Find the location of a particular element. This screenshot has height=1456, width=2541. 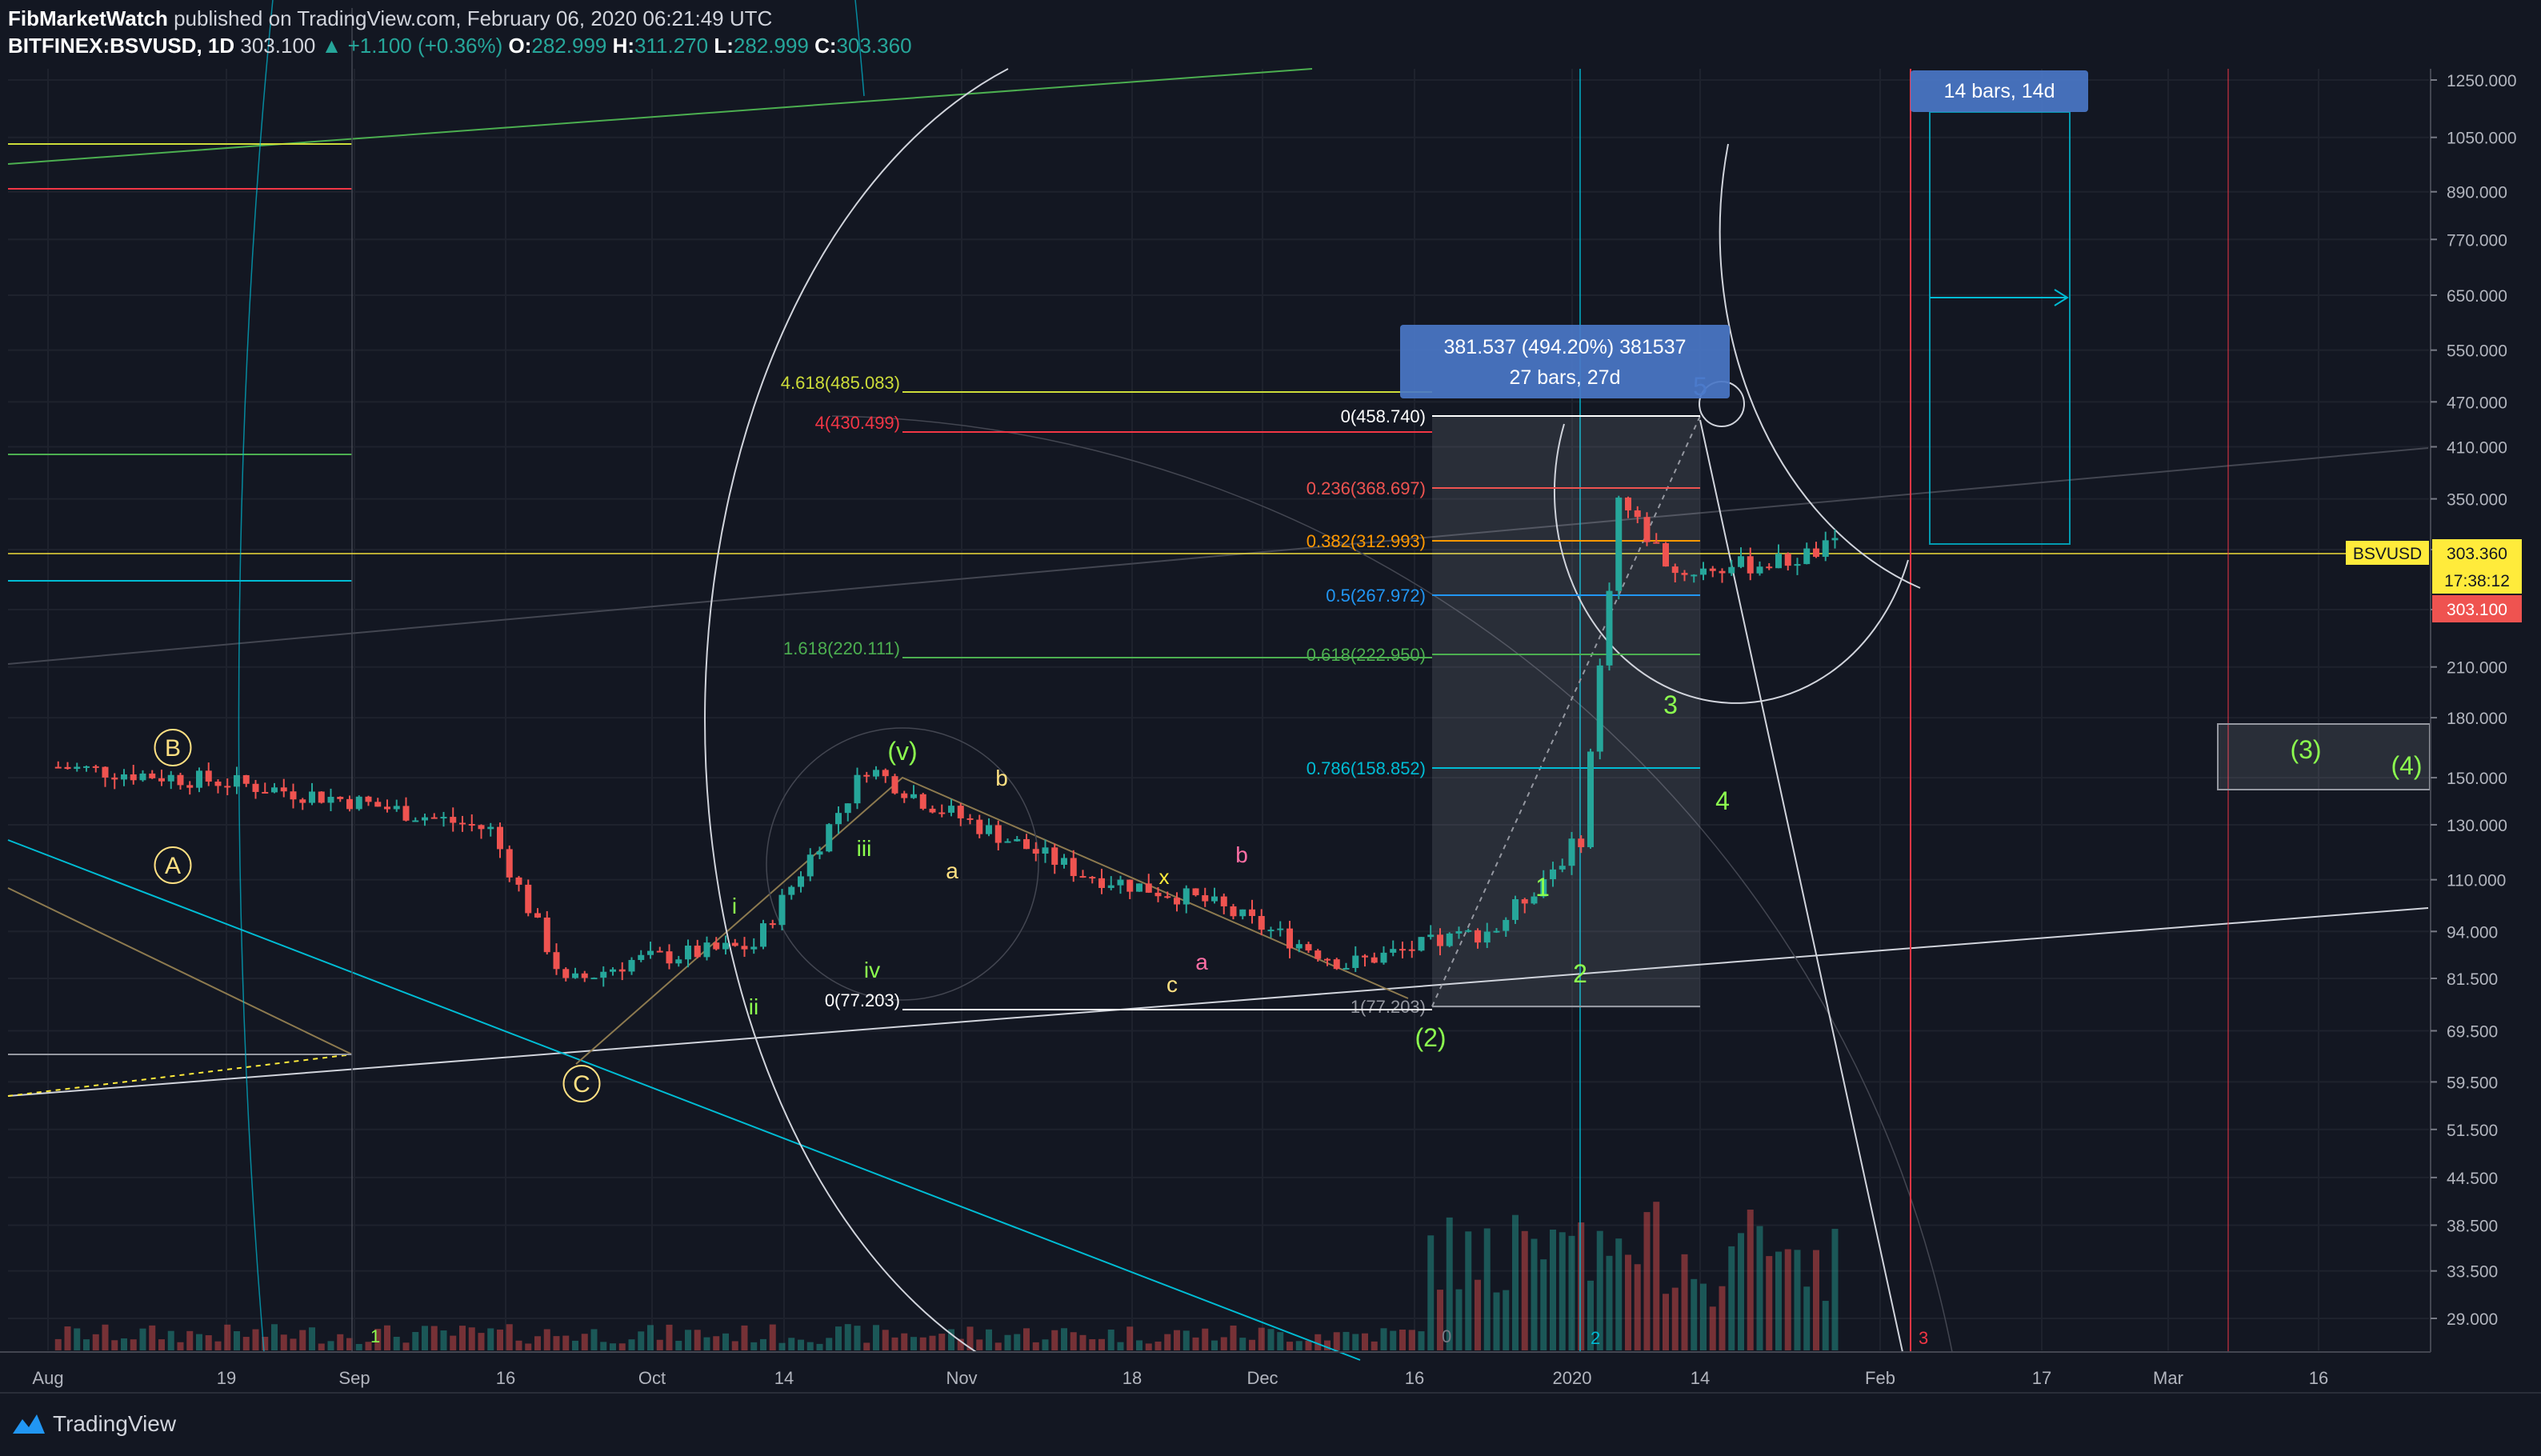

countdown-tag: 17:38:12 is located at coordinates (2477, 581).